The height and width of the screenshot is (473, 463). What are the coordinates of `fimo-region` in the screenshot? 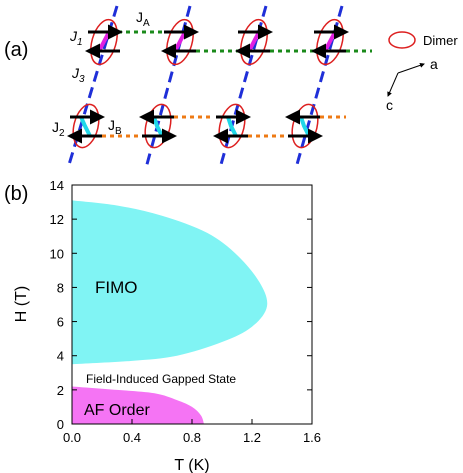 It's located at (170, 282).